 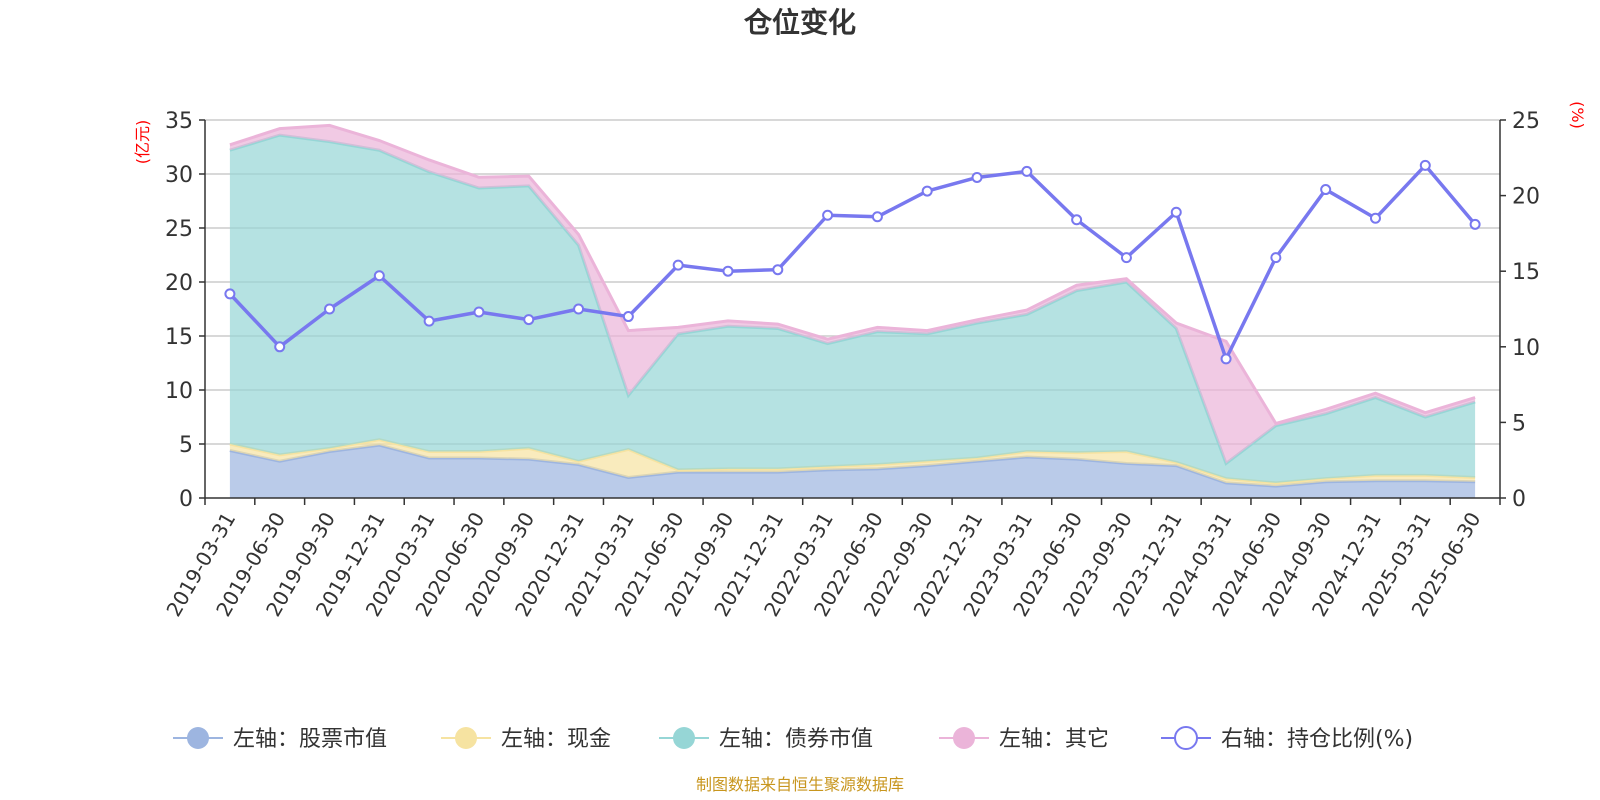 I want to click on right-tick-label: 5, so click(x=1519, y=423).